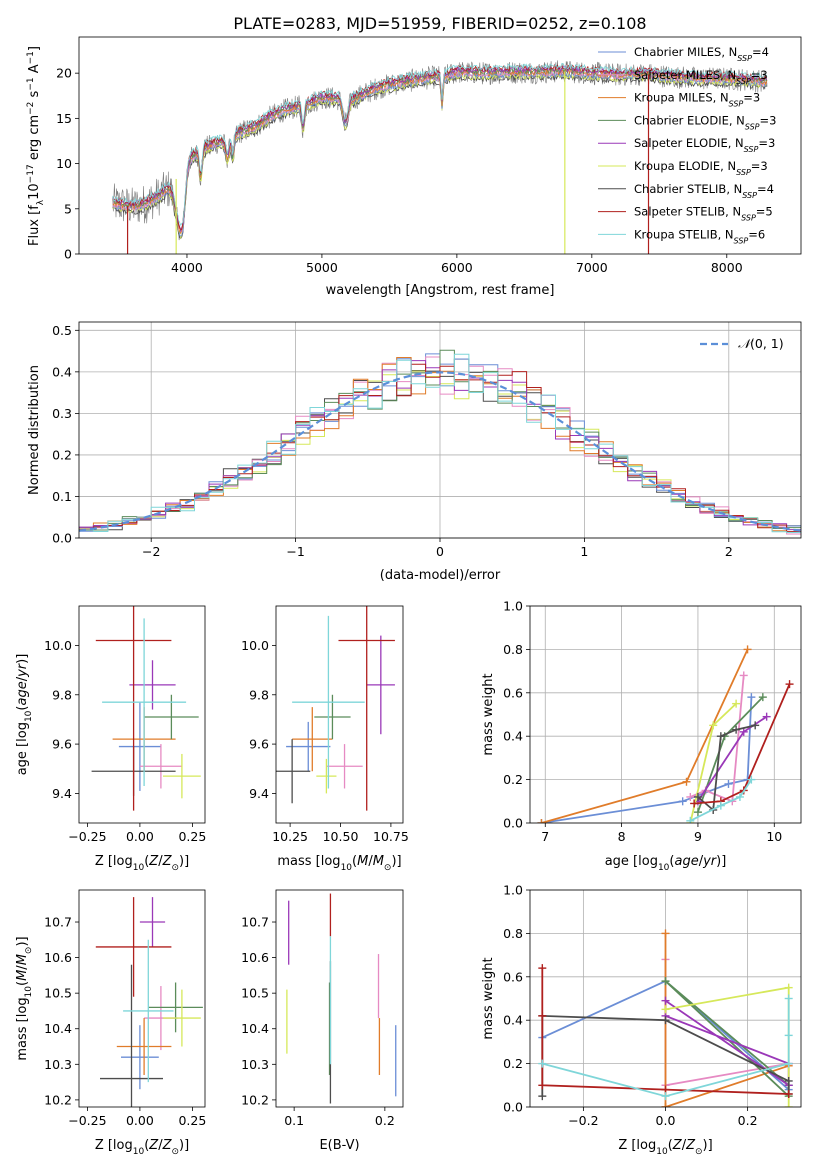  I want to click on ebv_mass-panel: 0.1 0.2 10.2 10.3 10.4 10.5 10.6 10.7 E(B-V), so click(322, 1021).